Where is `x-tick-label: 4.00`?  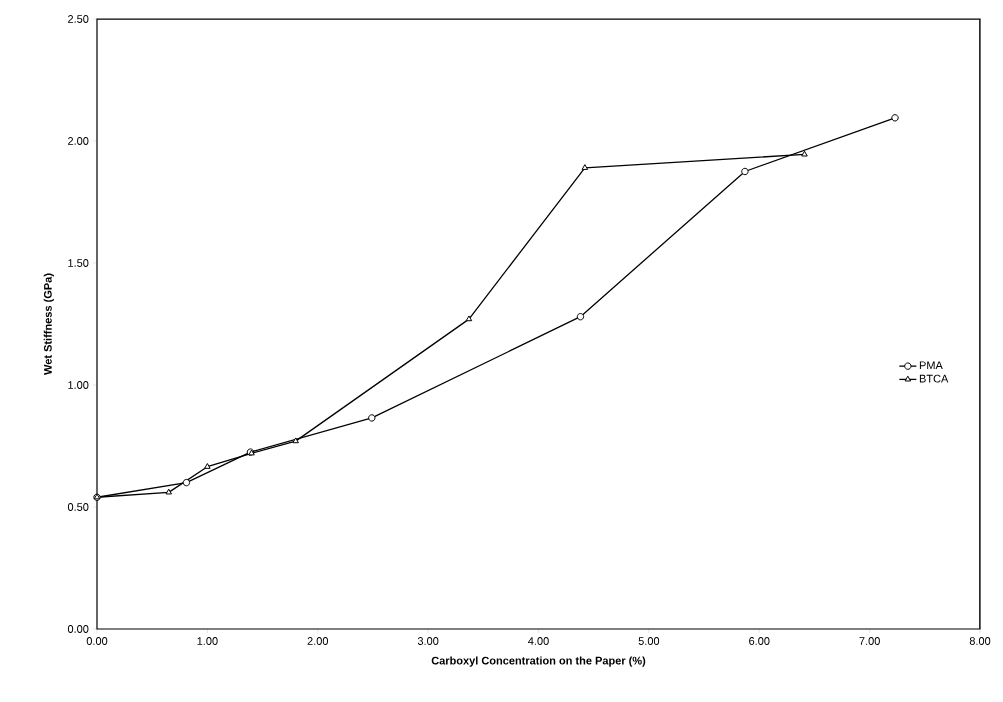 x-tick-label: 4.00 is located at coordinates (538, 641).